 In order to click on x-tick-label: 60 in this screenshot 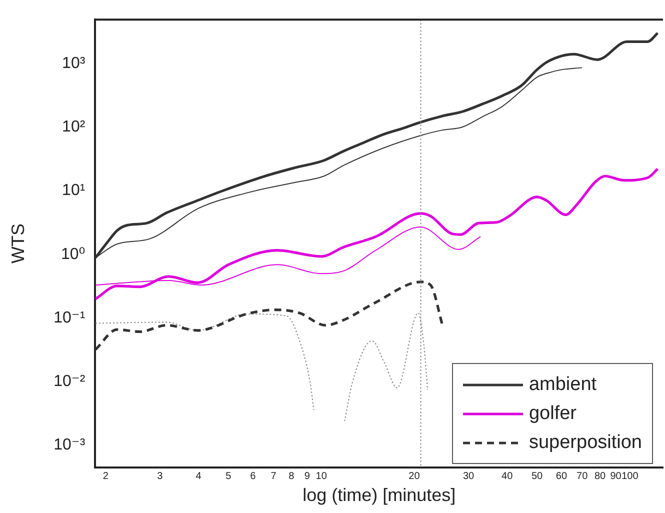, I will do `click(562, 476)`.